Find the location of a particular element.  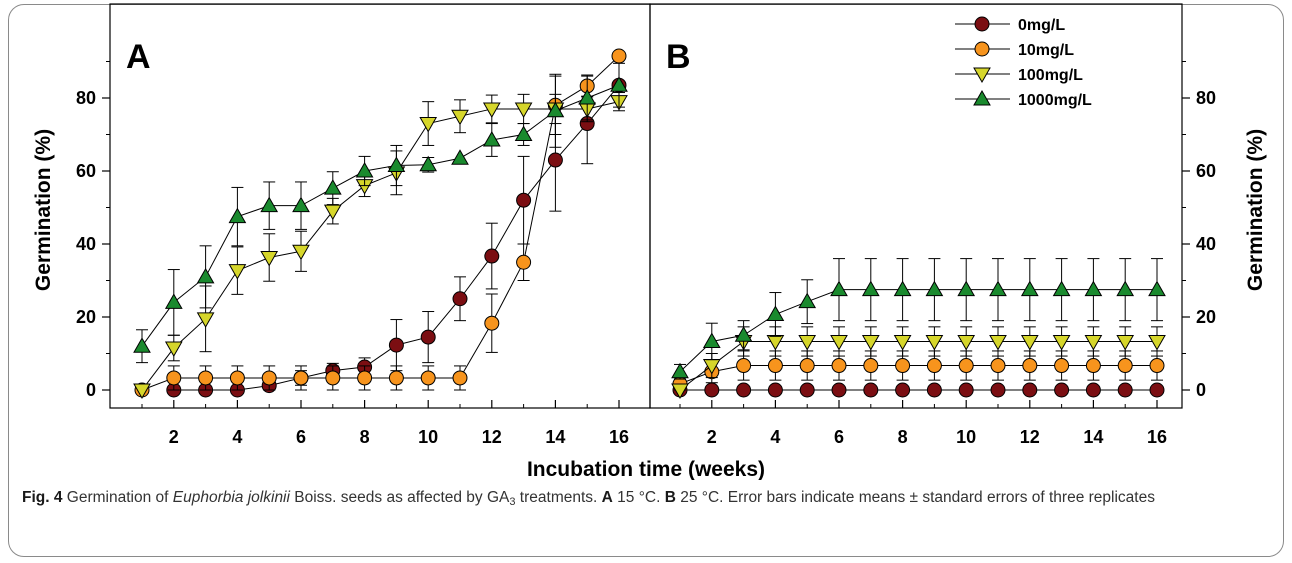

legend-label: 100mg/L is located at coordinates (1050, 75).